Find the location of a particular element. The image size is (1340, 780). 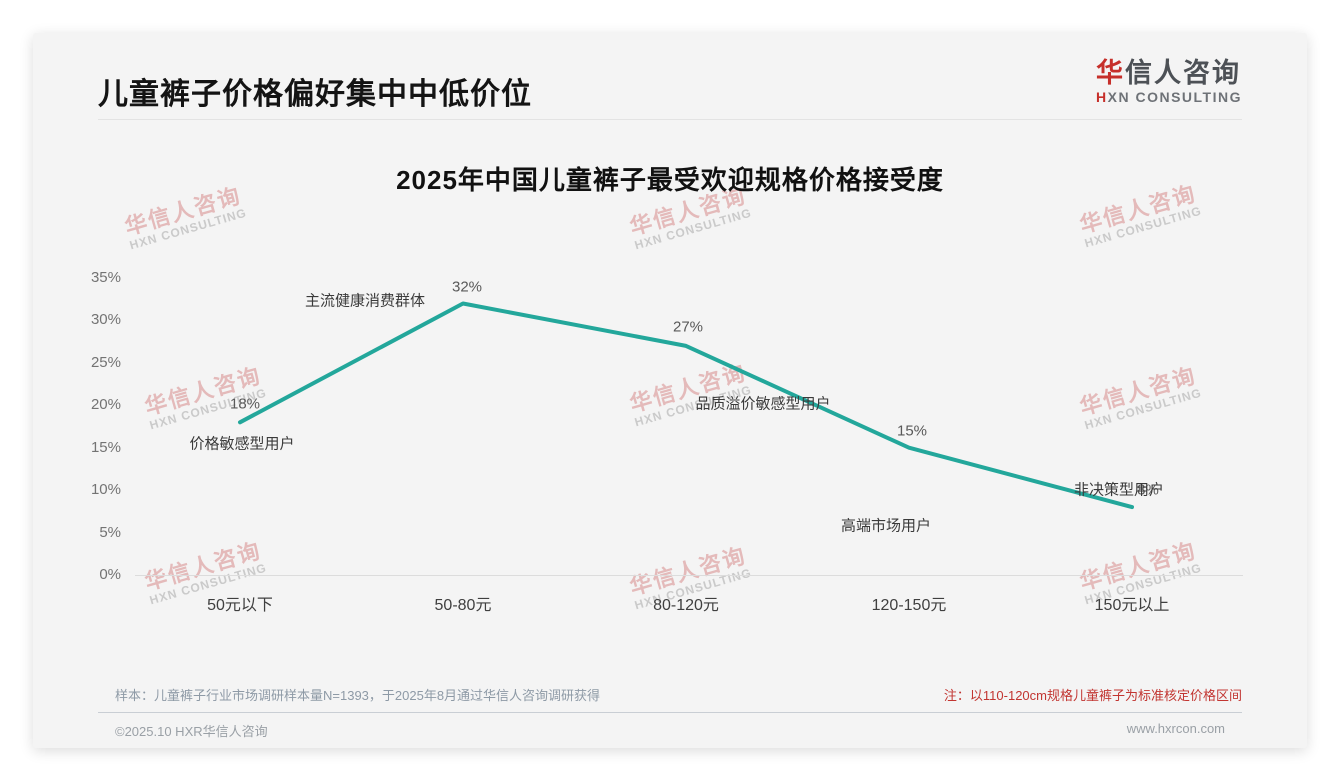

y-axis-tick: 15% is located at coordinates (105, 447).